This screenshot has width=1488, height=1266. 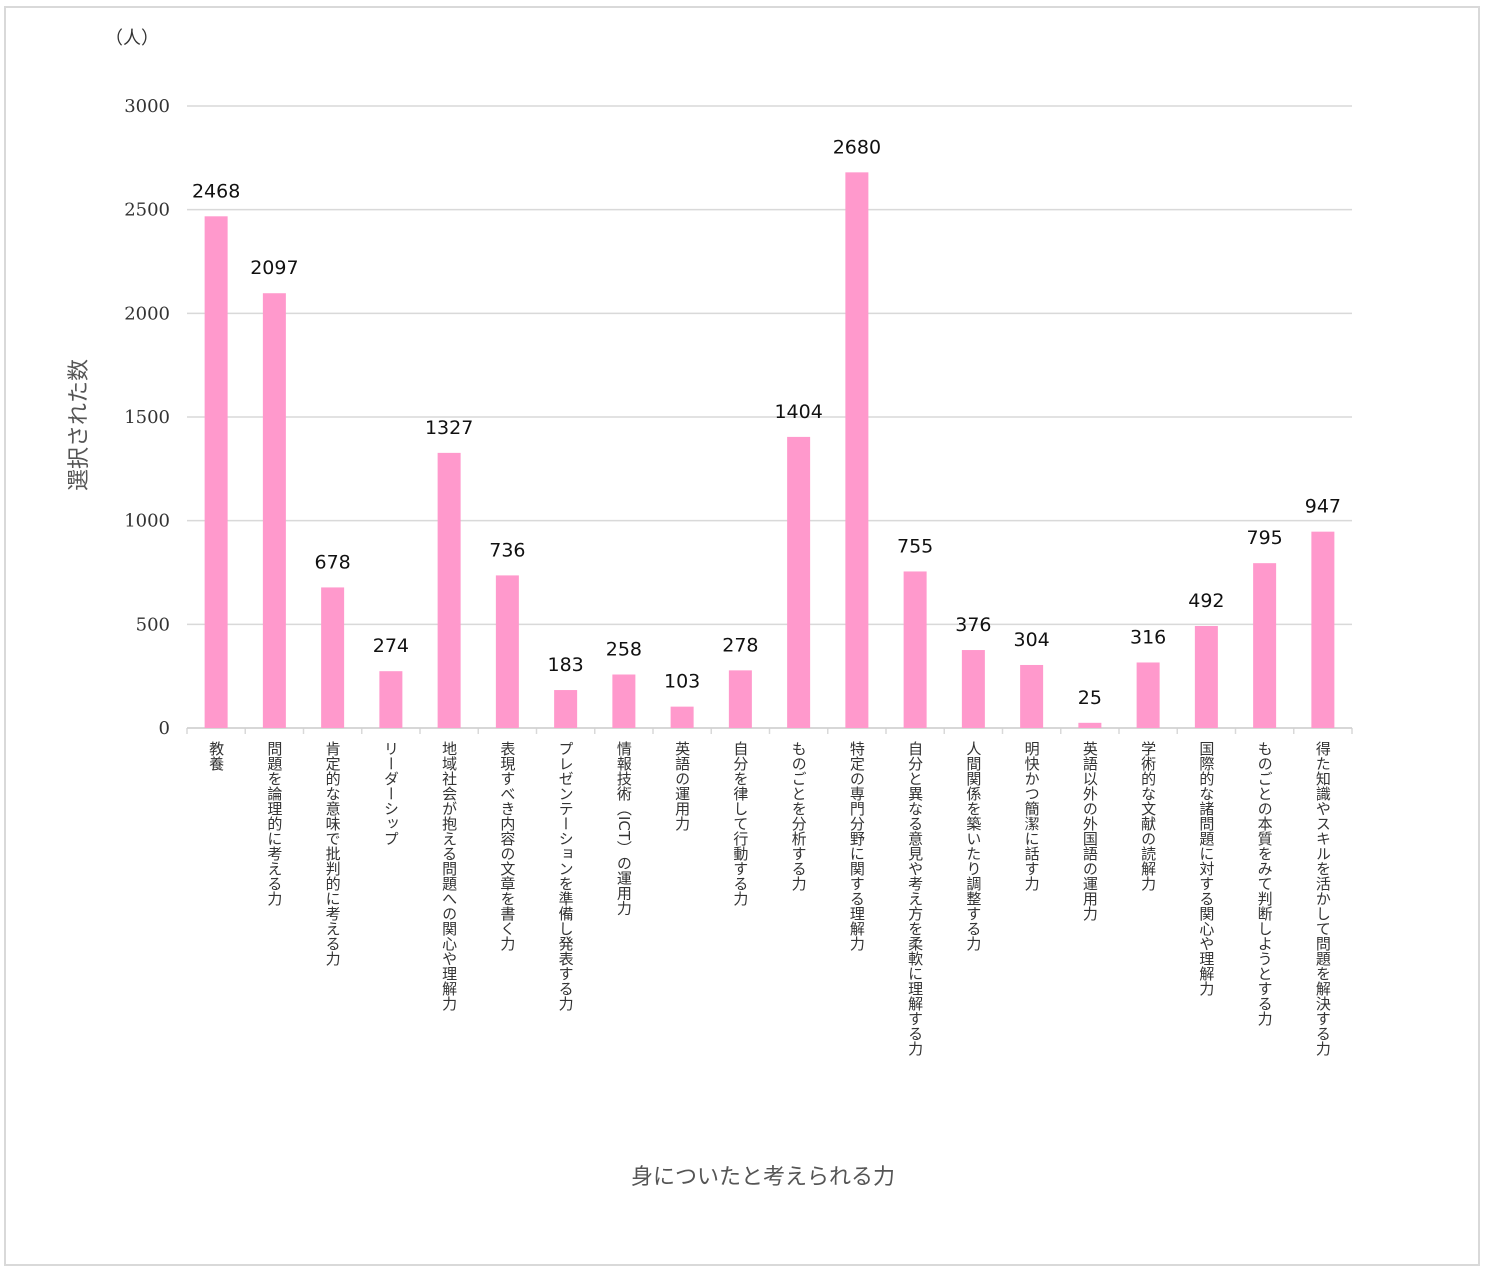 I want to click on y-tick-label: 500, so click(x=153, y=624).